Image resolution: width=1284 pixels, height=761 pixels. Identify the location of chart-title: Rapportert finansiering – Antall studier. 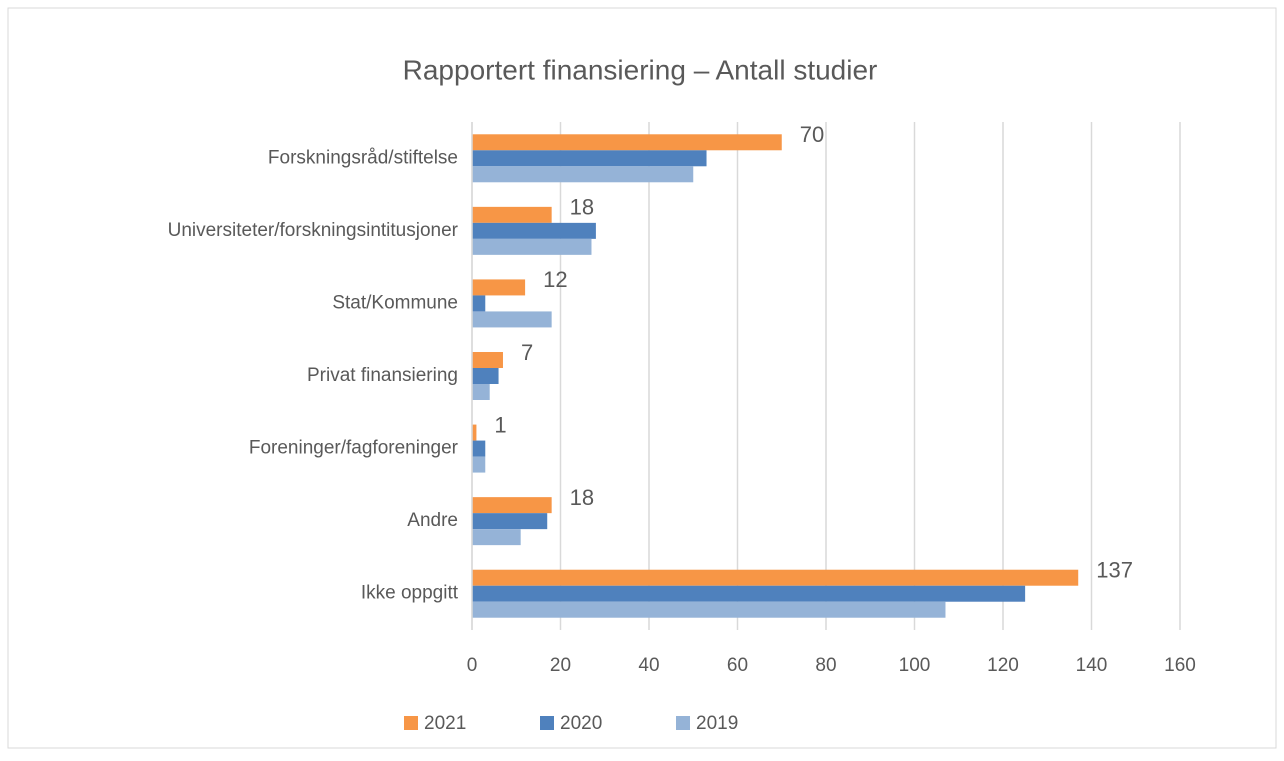
(640, 69).